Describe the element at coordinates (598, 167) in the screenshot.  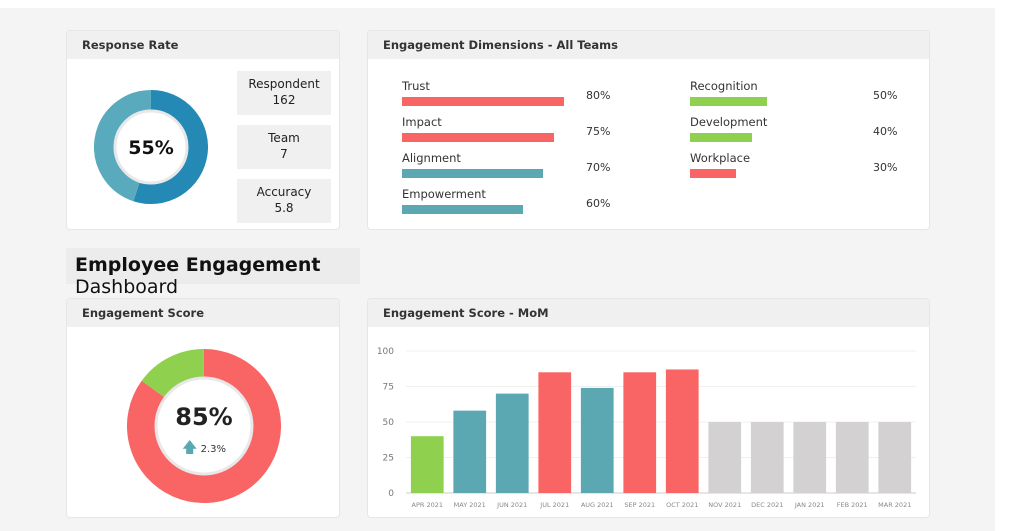
I see `dimension-value: 70%` at that location.